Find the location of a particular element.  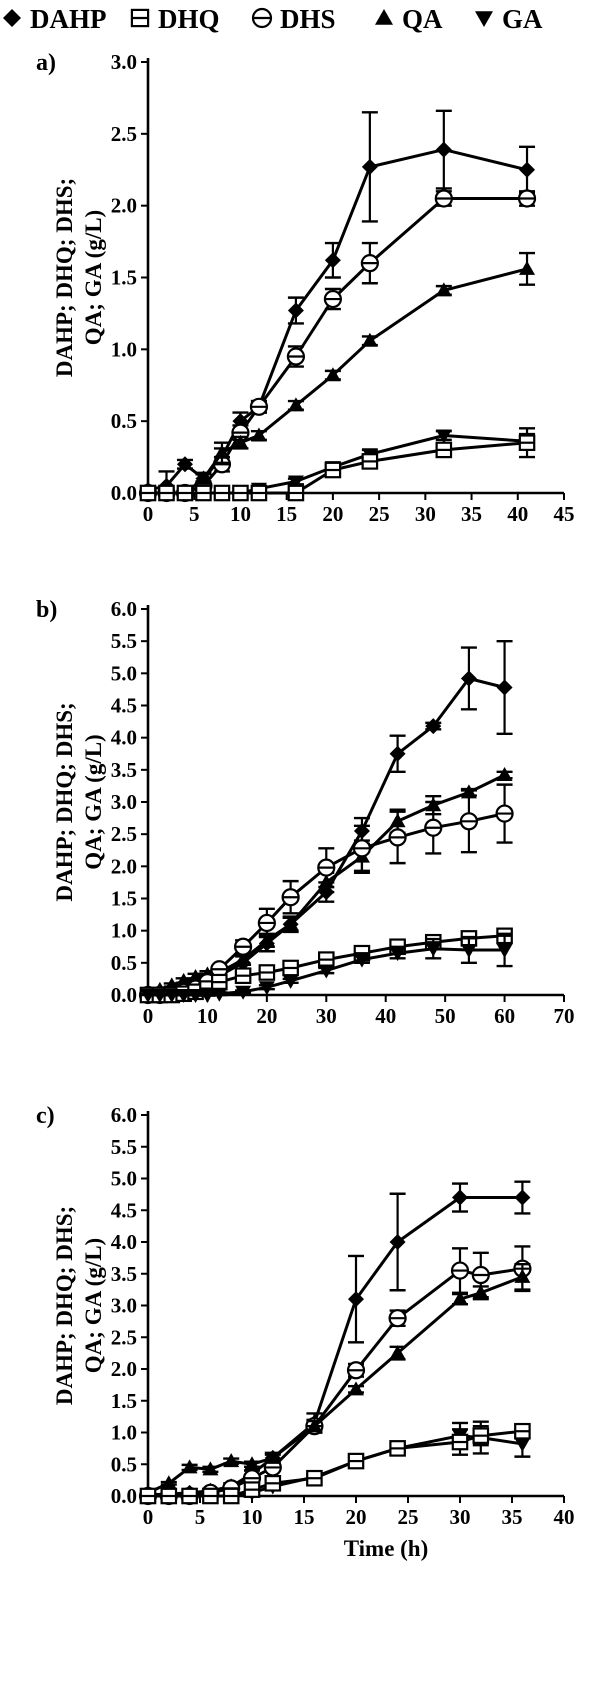

x-tick-label: 50 is located at coordinates (445, 1016).